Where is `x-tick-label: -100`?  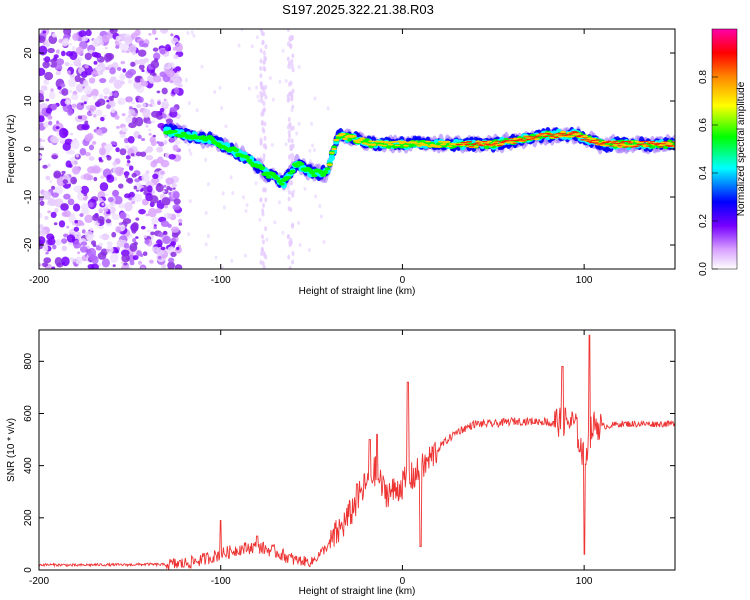 x-tick-label: -100 is located at coordinates (221, 280).